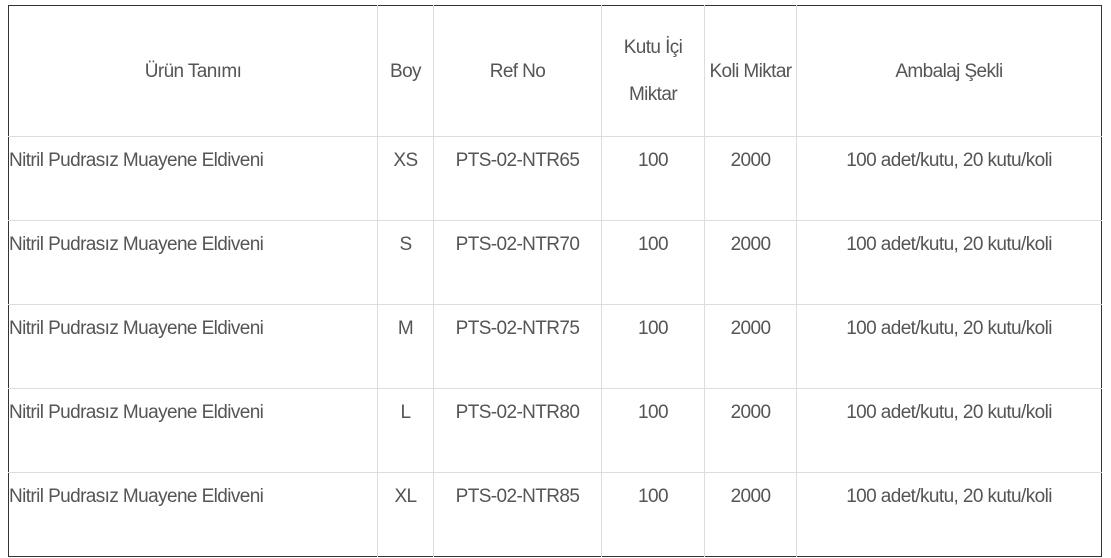 Image resolution: width=1111 pixels, height=558 pixels. I want to click on header-kutu-ici-miktar: Kutu İçi Miktar, so click(653, 71).